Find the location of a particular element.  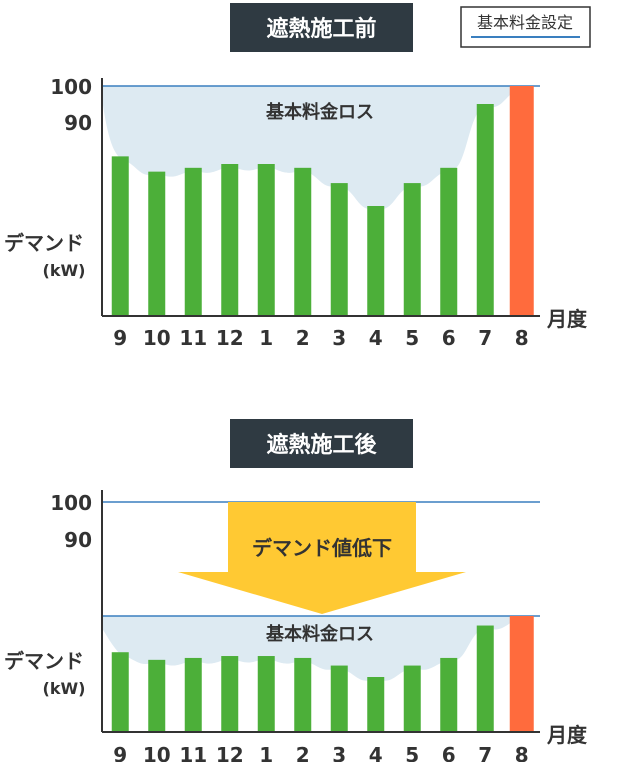

chart-title: 遮熱施工前 is located at coordinates (321, 29).